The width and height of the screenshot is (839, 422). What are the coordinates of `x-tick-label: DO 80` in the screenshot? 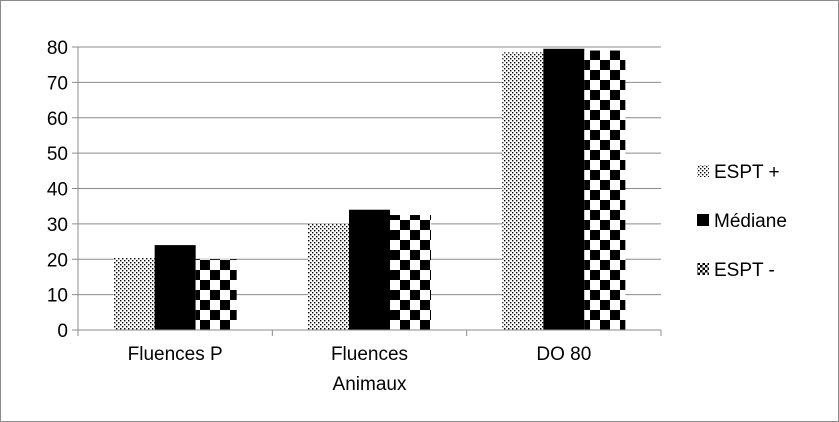 It's located at (563, 354).